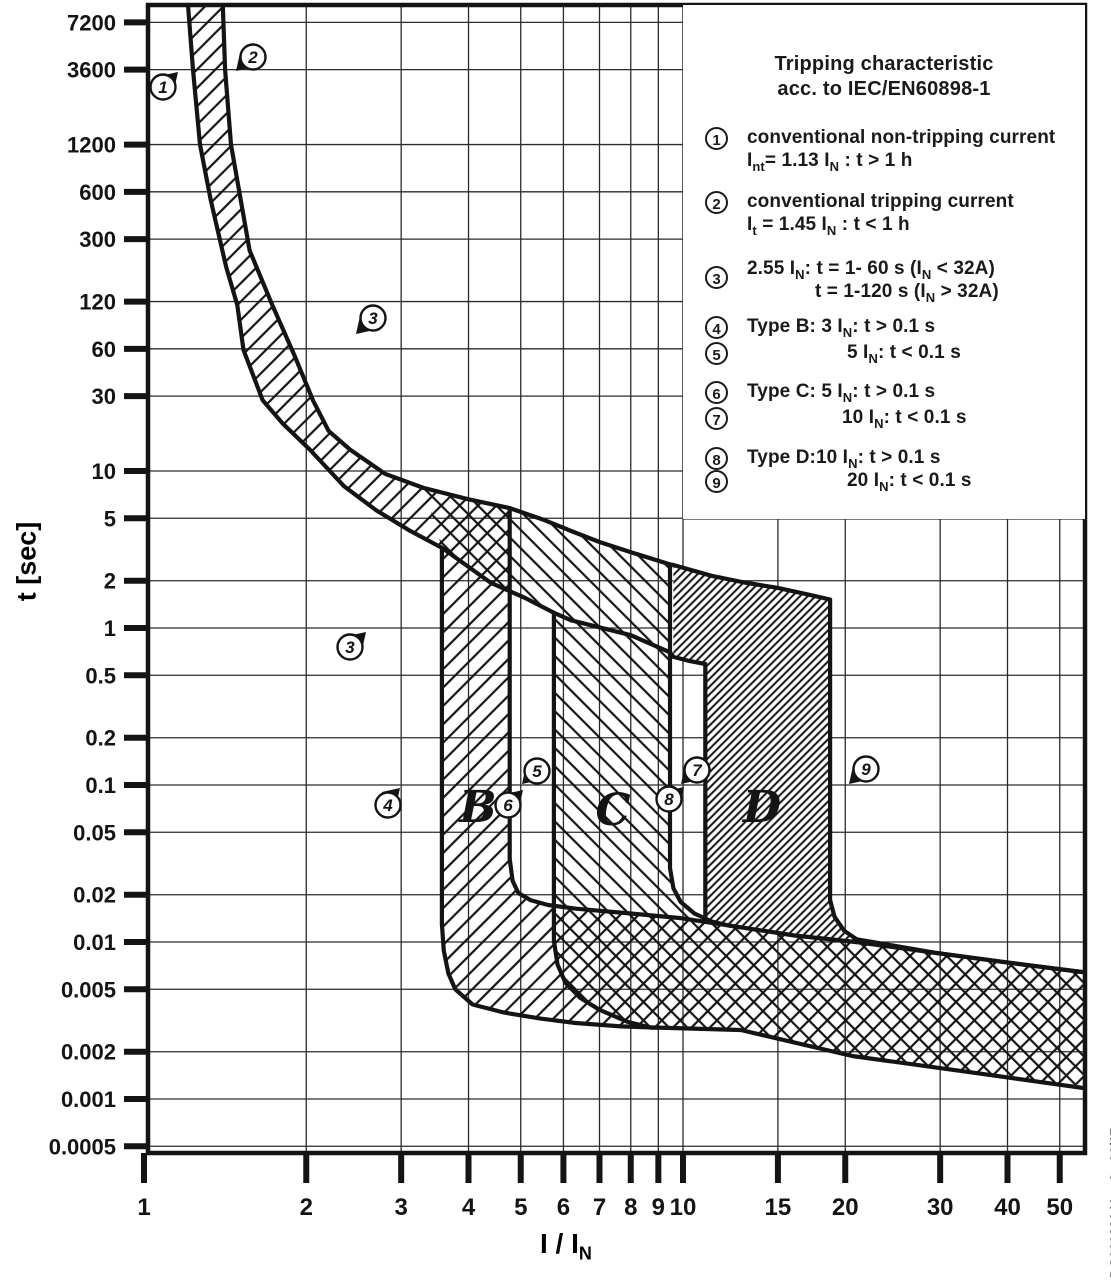 The height and width of the screenshot is (1280, 1111). I want to click on y-tick-label: 7200, so click(91, 22).